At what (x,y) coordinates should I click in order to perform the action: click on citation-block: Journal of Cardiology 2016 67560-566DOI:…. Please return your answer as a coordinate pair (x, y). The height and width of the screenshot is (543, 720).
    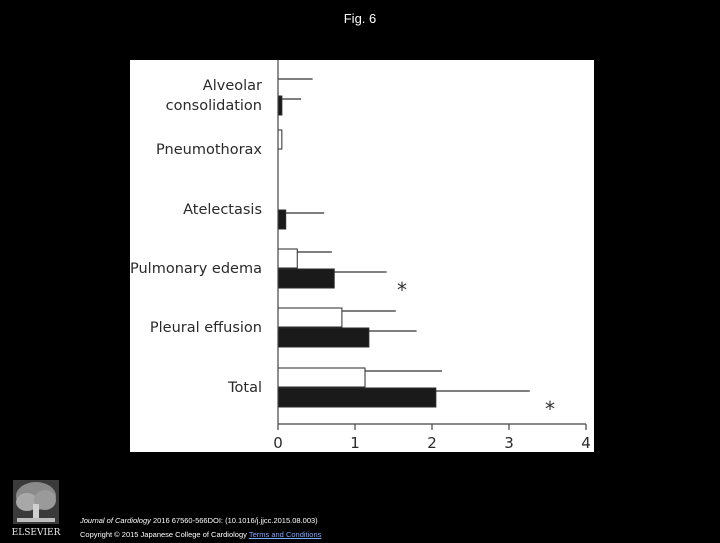
    Looking at the image, I should click on (200, 528).